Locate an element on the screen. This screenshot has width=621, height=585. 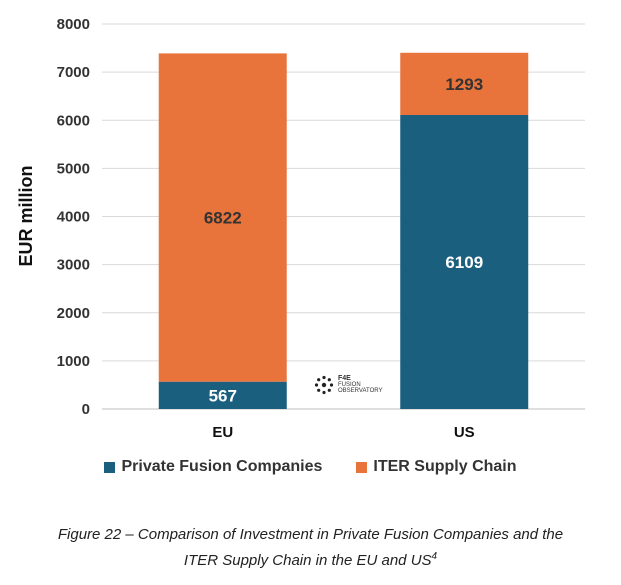
logo-line-3: OBSERVATORY is located at coordinates (360, 391).